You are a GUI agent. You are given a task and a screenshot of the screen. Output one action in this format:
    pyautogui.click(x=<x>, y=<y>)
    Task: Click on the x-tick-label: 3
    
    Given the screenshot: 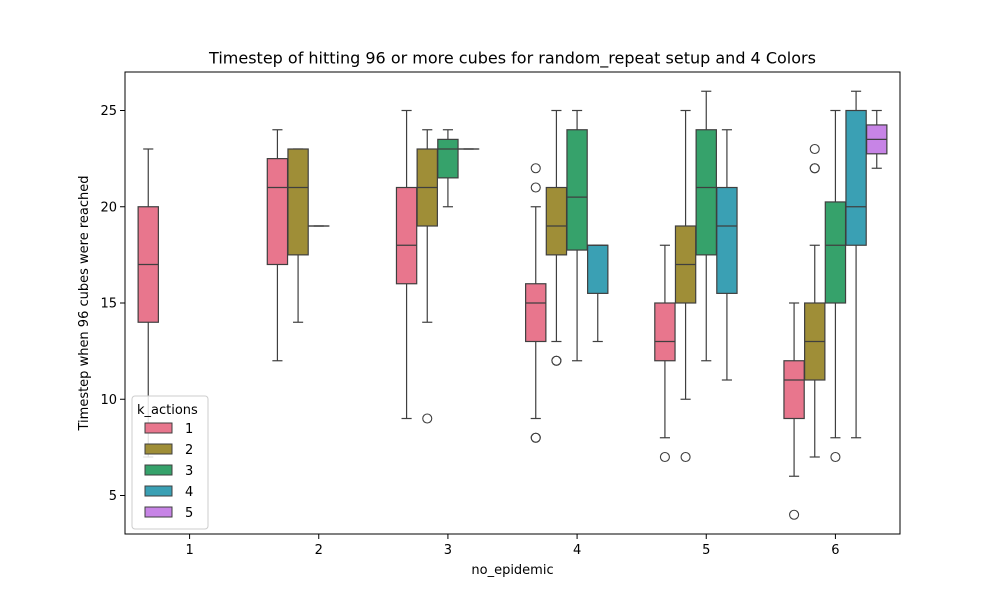 What is the action you would take?
    pyautogui.click(x=448, y=550)
    